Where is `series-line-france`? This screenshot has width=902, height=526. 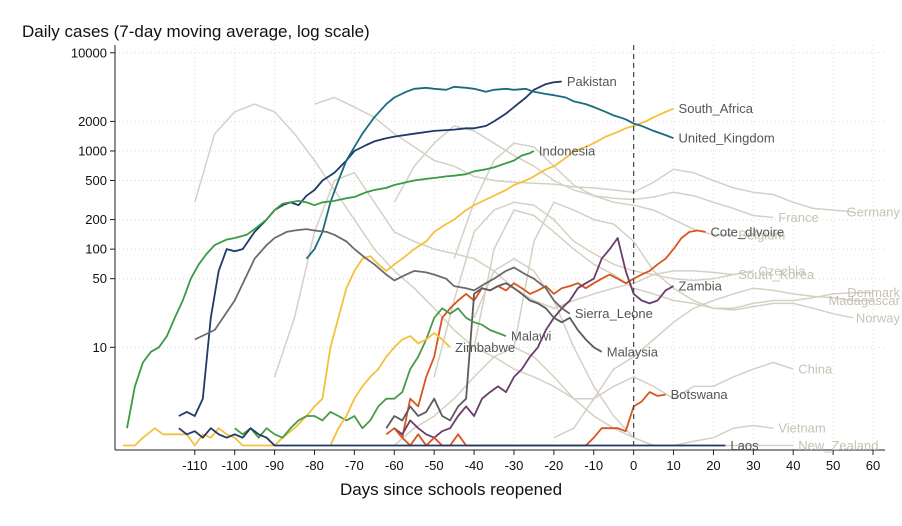
series-line-france is located at coordinates (583, 172).